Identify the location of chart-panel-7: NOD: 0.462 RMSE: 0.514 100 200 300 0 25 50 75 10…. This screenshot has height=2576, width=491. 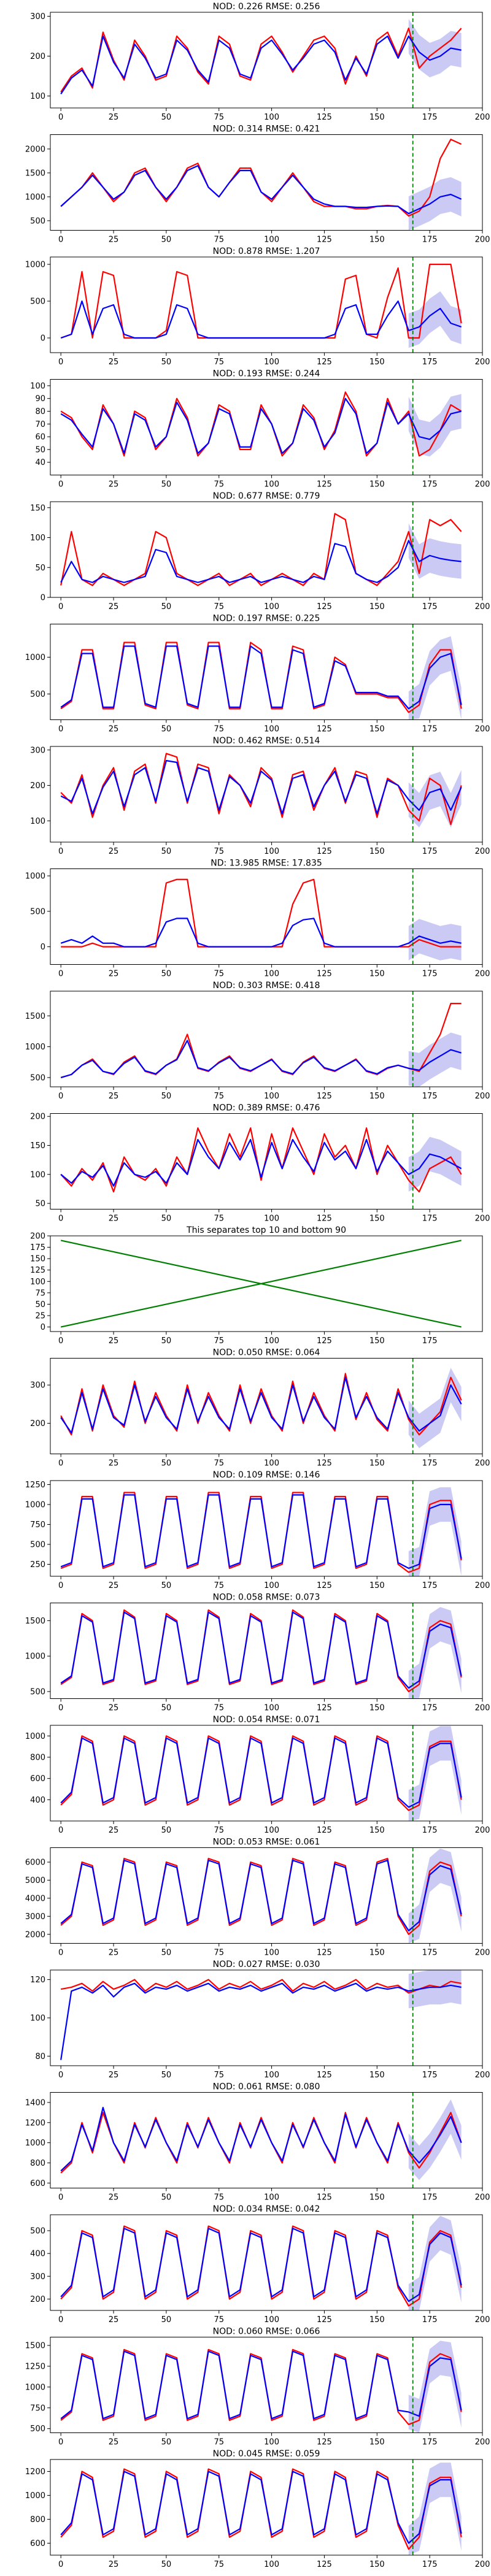
(260, 796).